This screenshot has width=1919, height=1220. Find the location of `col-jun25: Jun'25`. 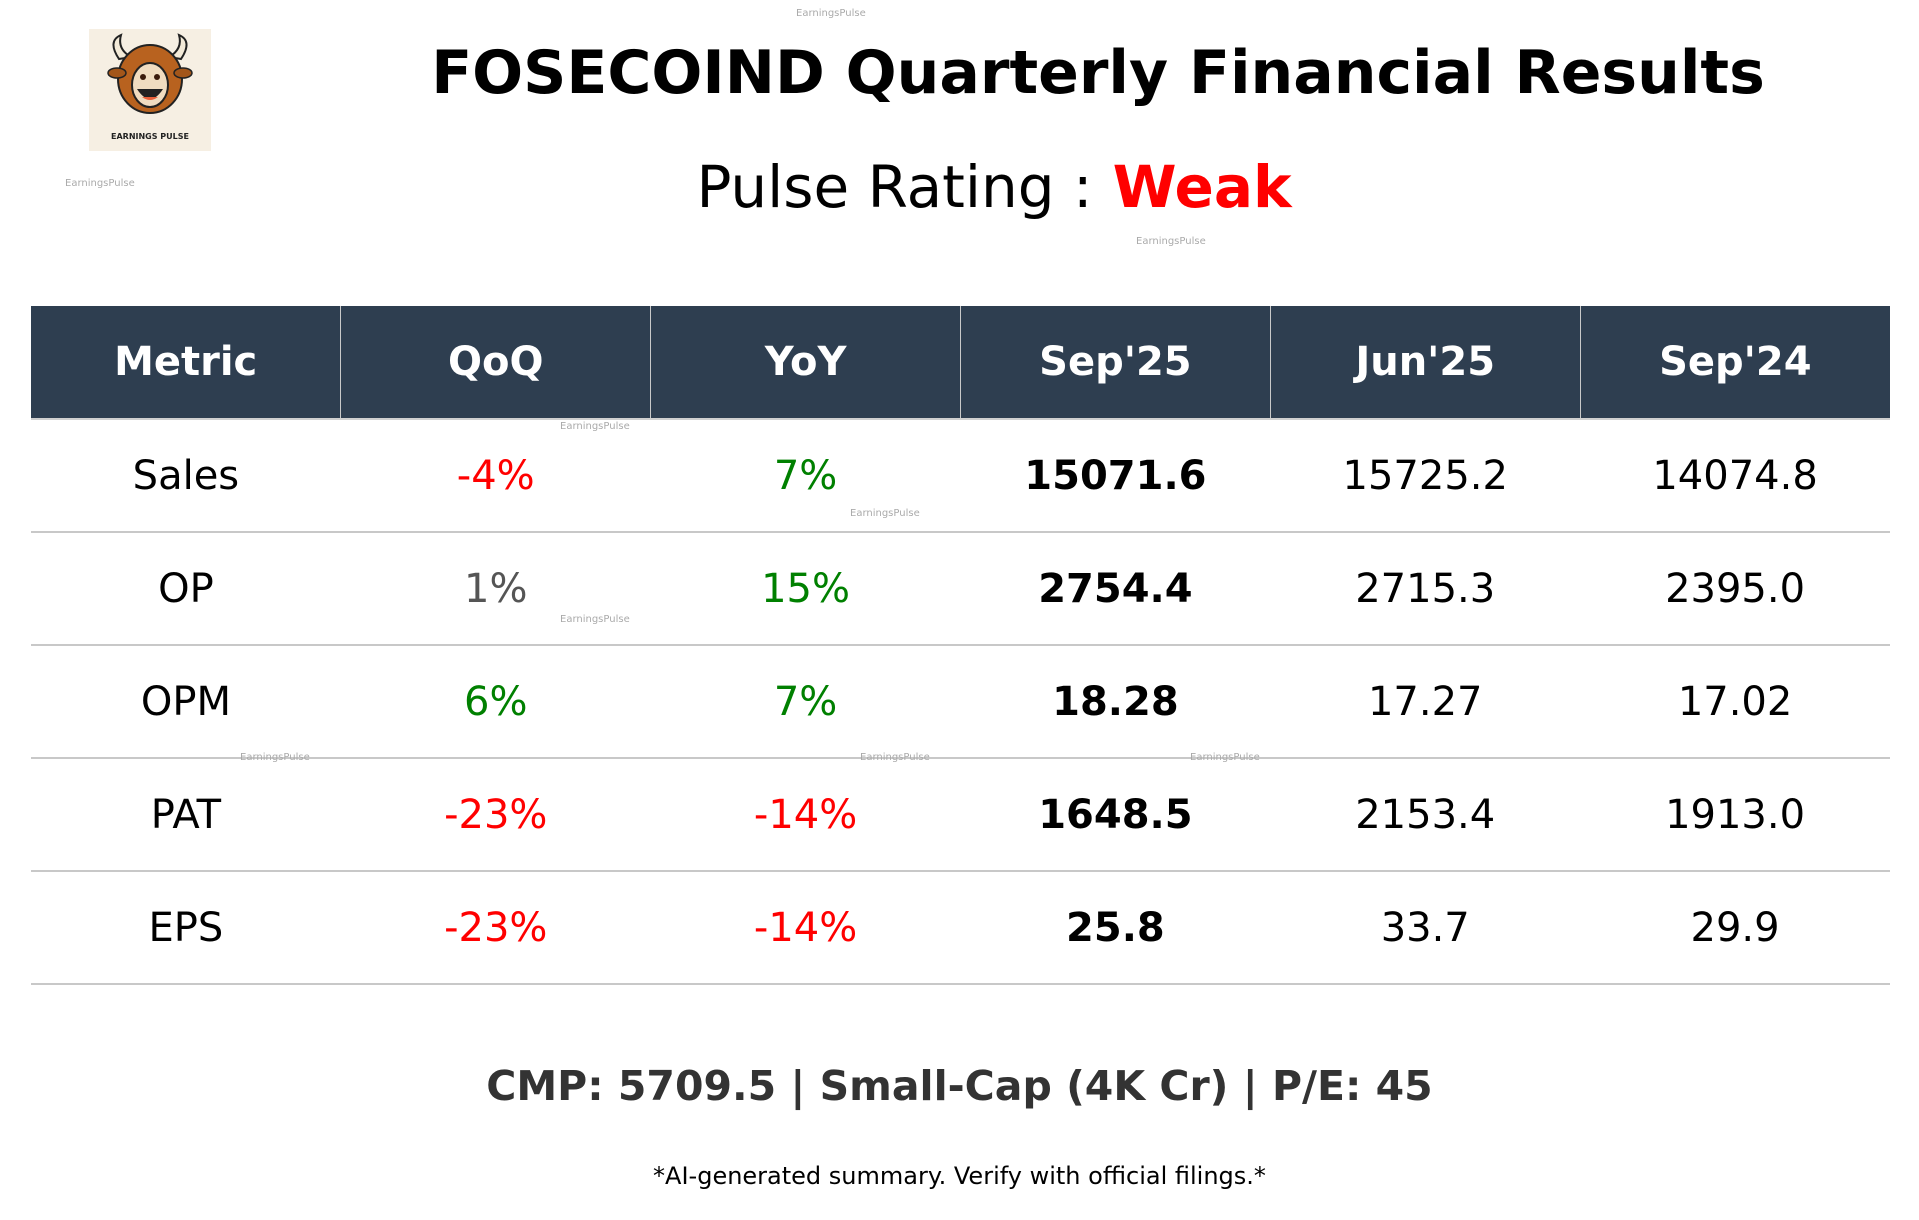

col-jun25: Jun'25 is located at coordinates (1425, 363).